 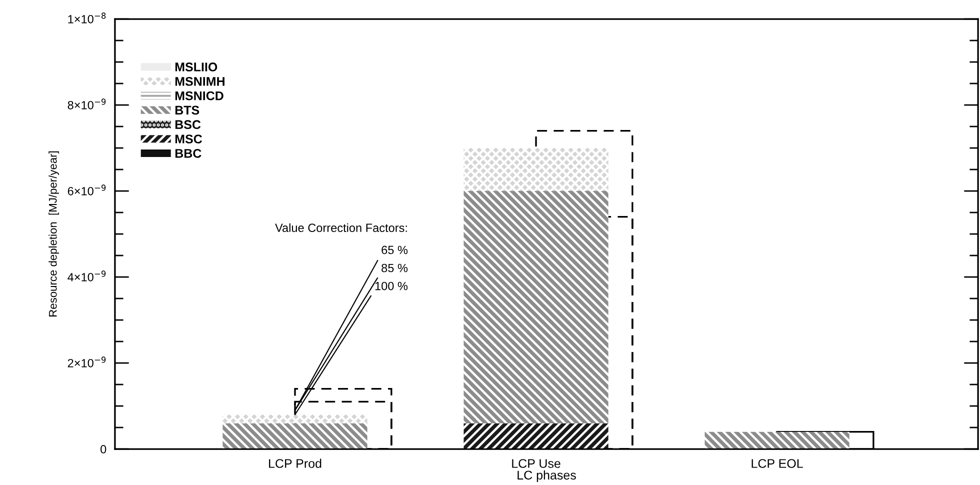 I want to click on legend-label: BTS, so click(x=187, y=110).